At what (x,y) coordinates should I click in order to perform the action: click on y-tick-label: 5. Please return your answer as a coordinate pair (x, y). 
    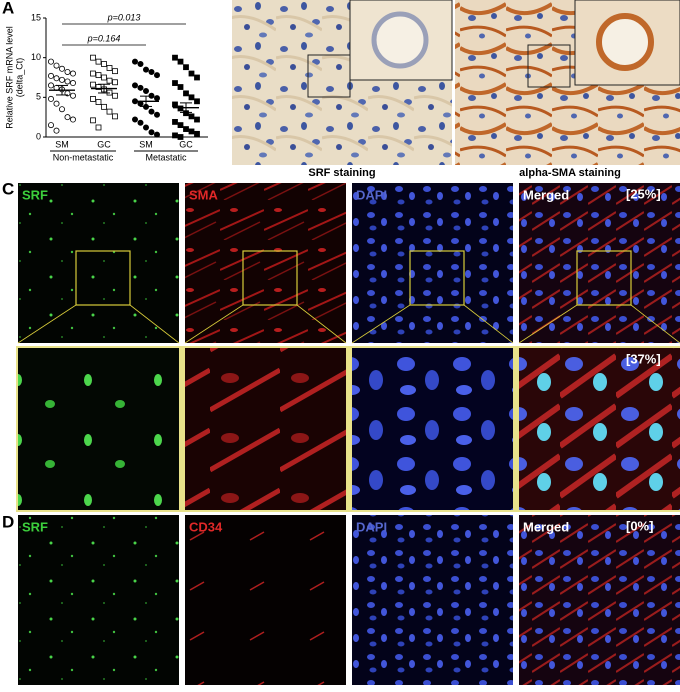
    Looking at the image, I should click on (38, 97).